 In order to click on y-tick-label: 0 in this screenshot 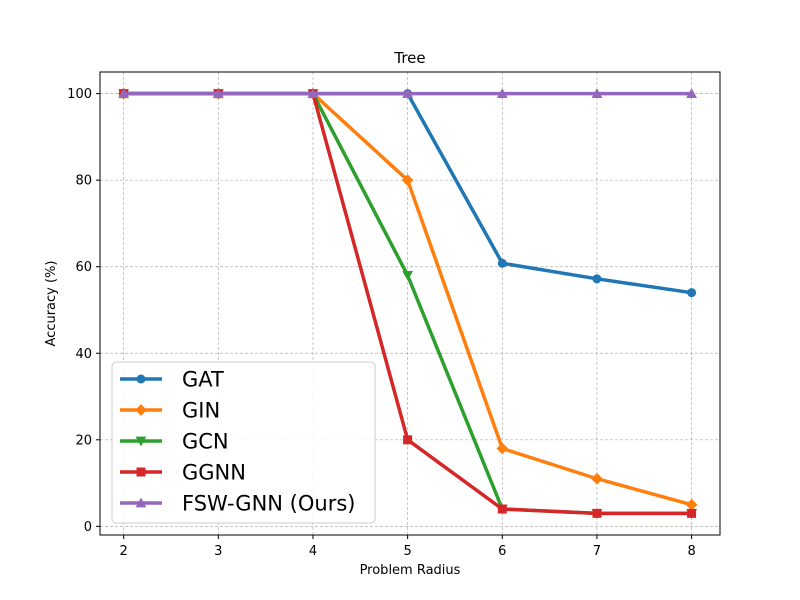, I will do `click(88, 527)`.